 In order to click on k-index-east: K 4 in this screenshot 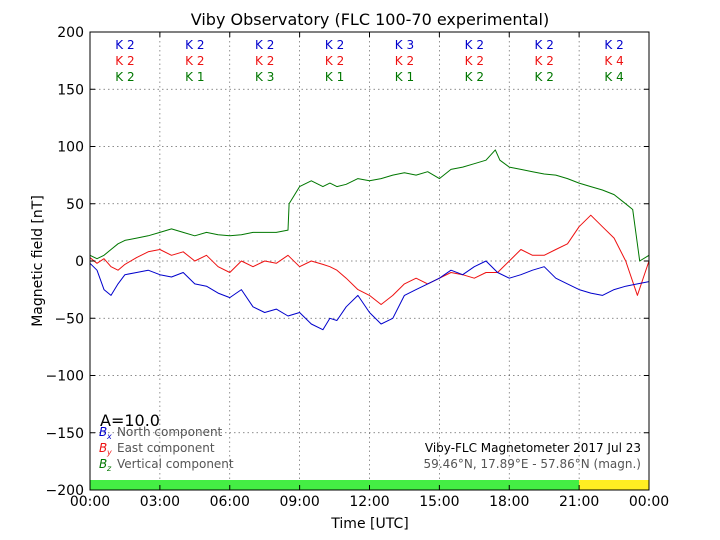, I will do `click(613, 61)`.